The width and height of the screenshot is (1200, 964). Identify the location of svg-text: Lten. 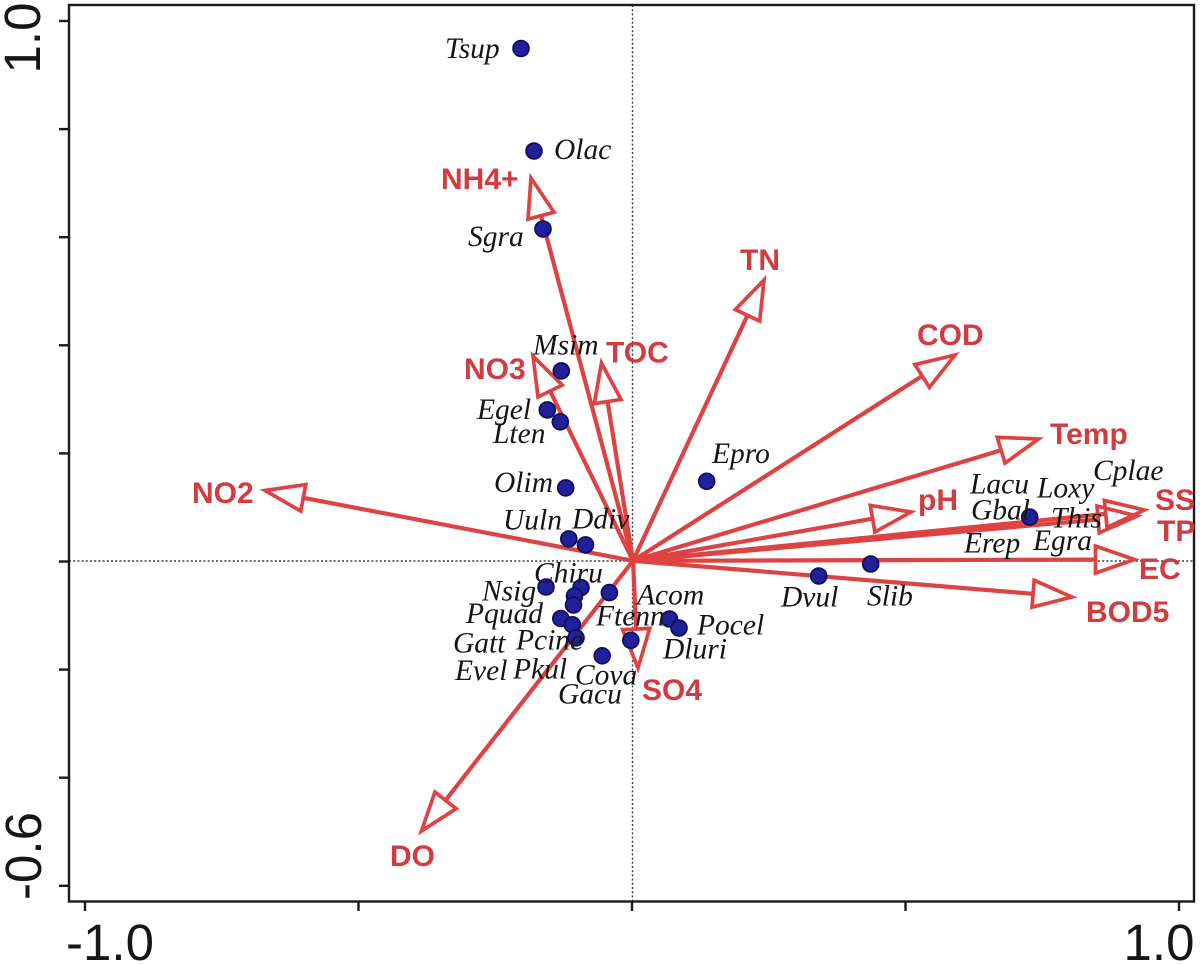
(518, 434).